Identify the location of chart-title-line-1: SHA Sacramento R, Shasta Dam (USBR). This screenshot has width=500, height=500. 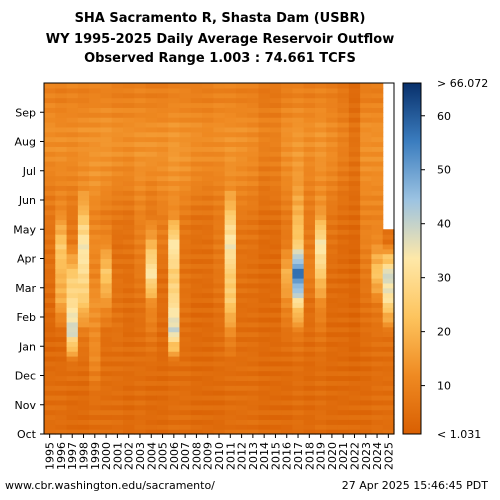
(220, 18).